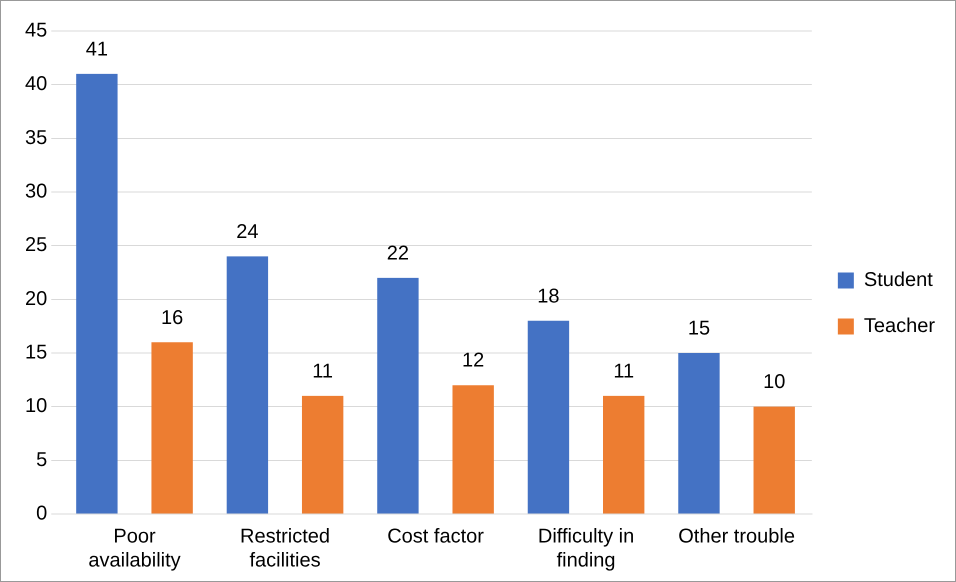 The height and width of the screenshot is (582, 956). What do you see at coordinates (36, 245) in the screenshot?
I see `y-tick-label: 25` at bounding box center [36, 245].